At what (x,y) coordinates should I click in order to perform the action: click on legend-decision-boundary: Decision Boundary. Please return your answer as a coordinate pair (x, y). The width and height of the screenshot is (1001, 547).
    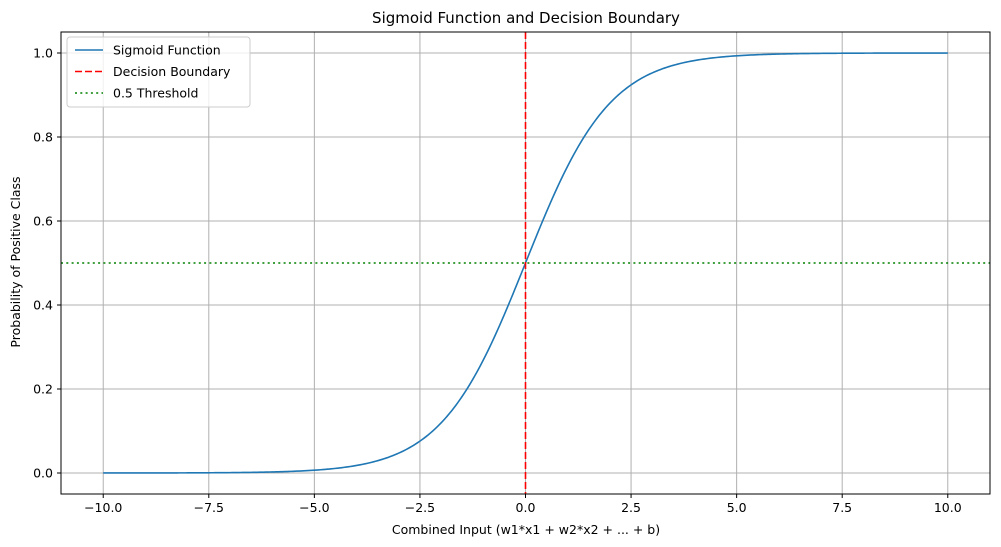
    Looking at the image, I should click on (153, 71).